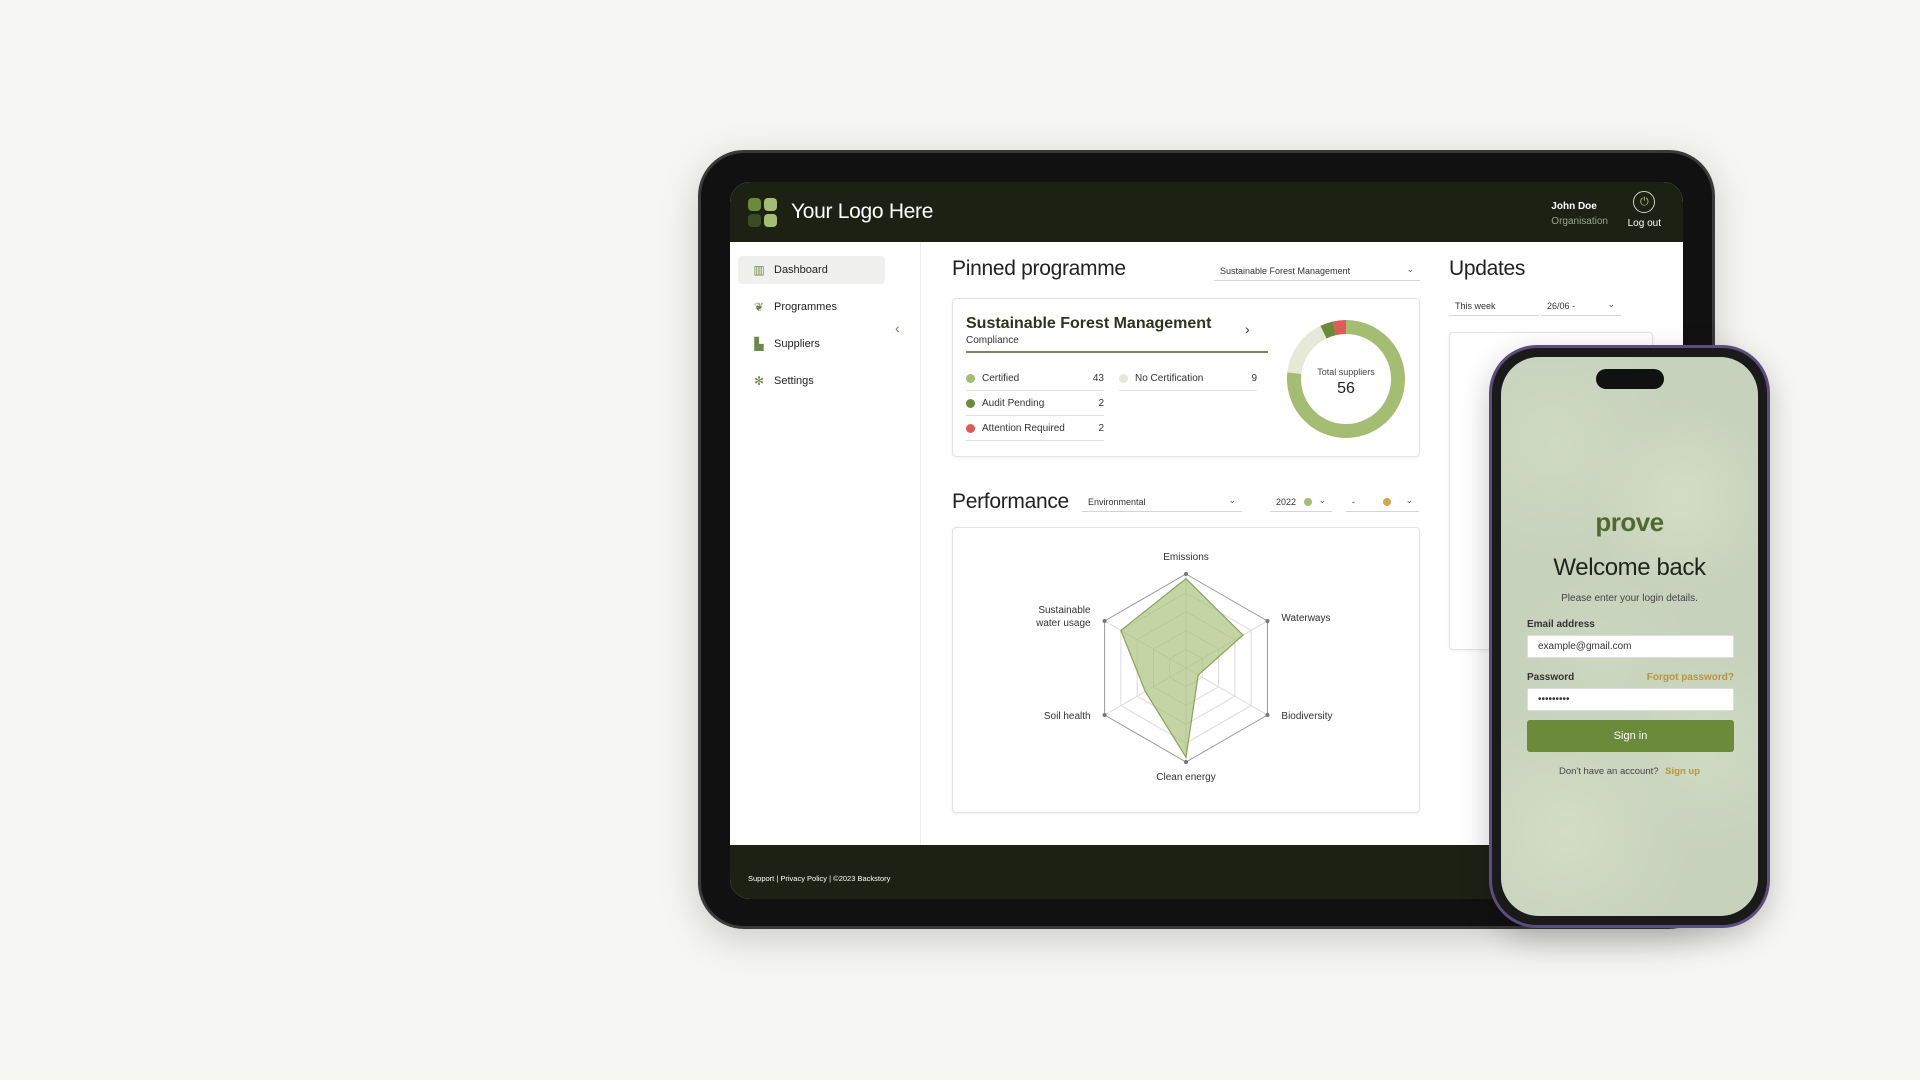 The image size is (1920, 1080). What do you see at coordinates (1169, 378) in the screenshot?
I see `stat-label: No Certification` at bounding box center [1169, 378].